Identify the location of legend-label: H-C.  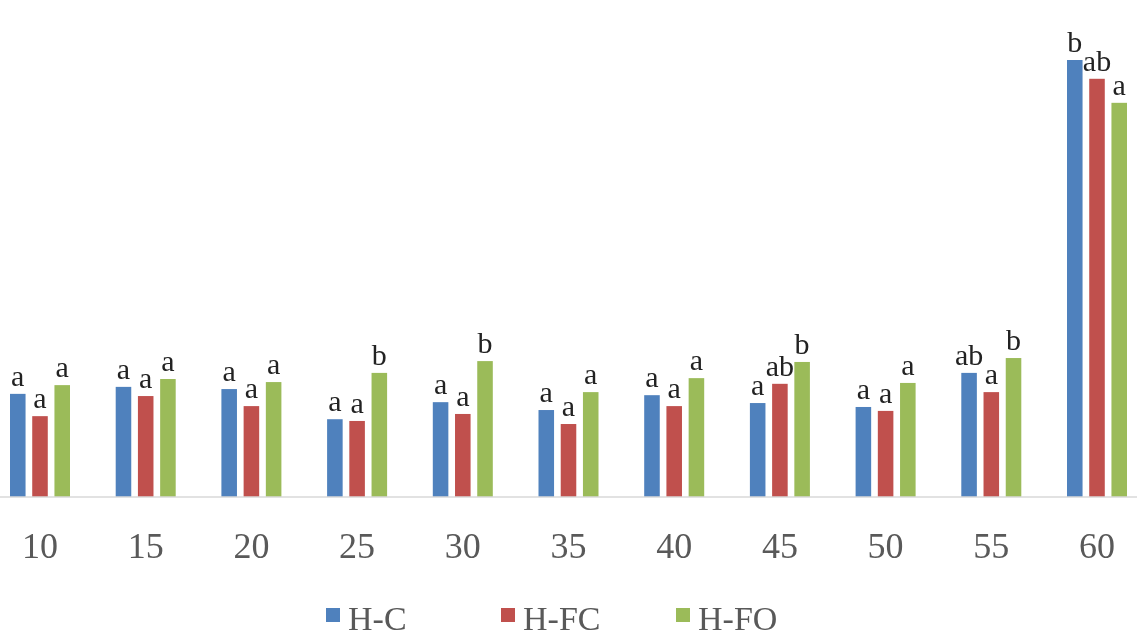
(377, 618).